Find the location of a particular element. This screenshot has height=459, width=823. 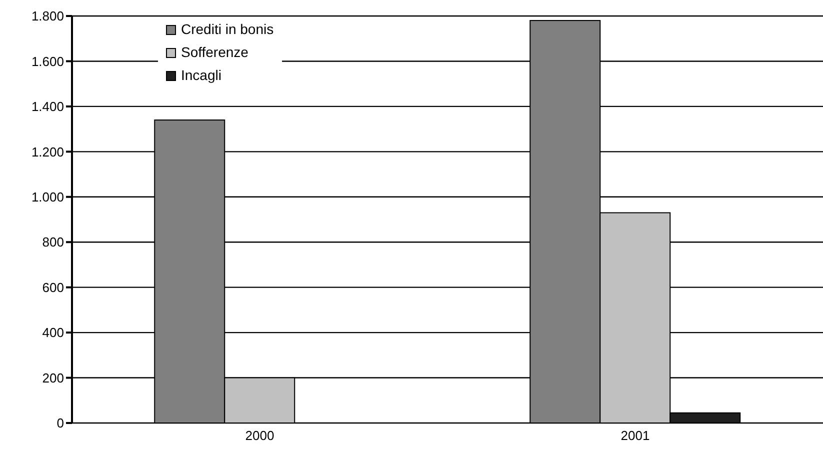

y-tick-label: 1.600 is located at coordinates (47, 61).